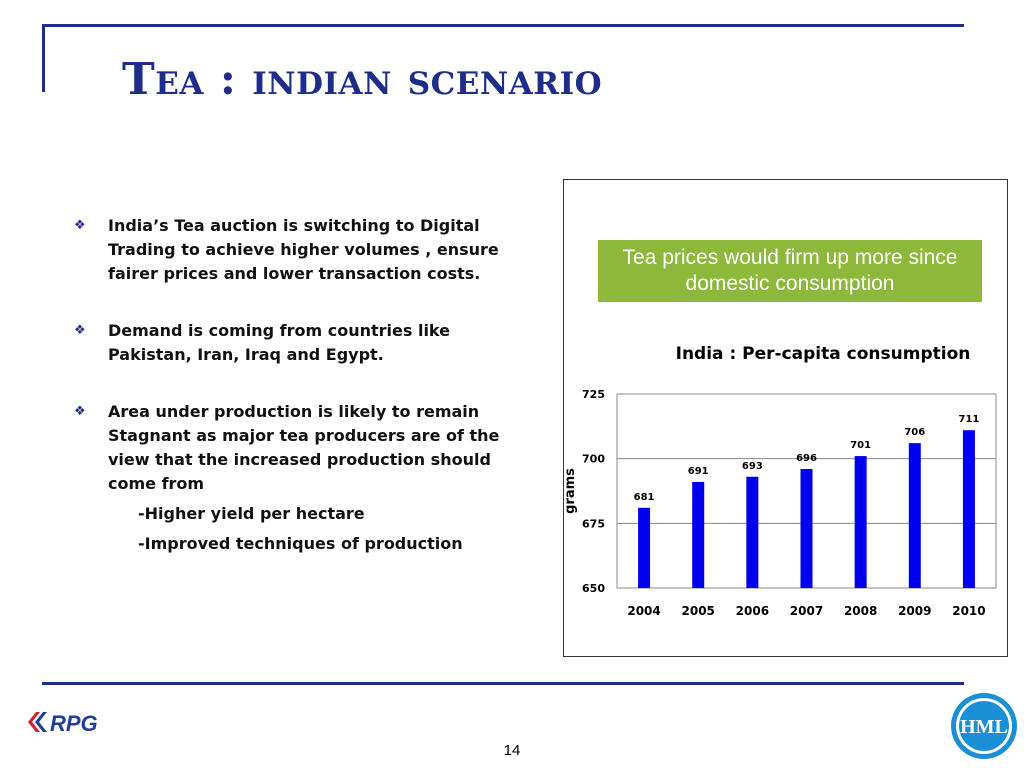 The height and width of the screenshot is (768, 1024). I want to click on sub-point: -Improved techniques of production, so click(300, 543).